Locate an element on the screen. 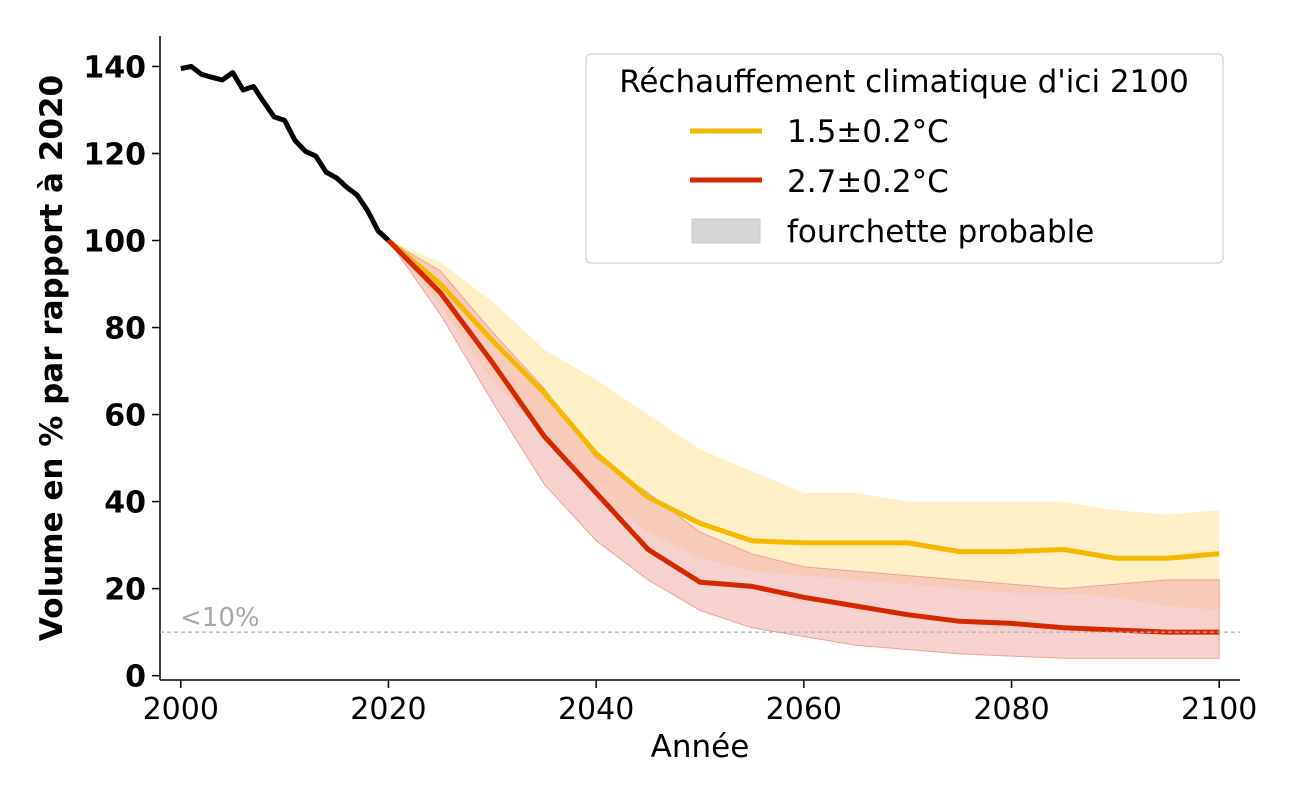 This screenshot has height=800, width=1300. x-axis-label: Année is located at coordinates (700, 747).